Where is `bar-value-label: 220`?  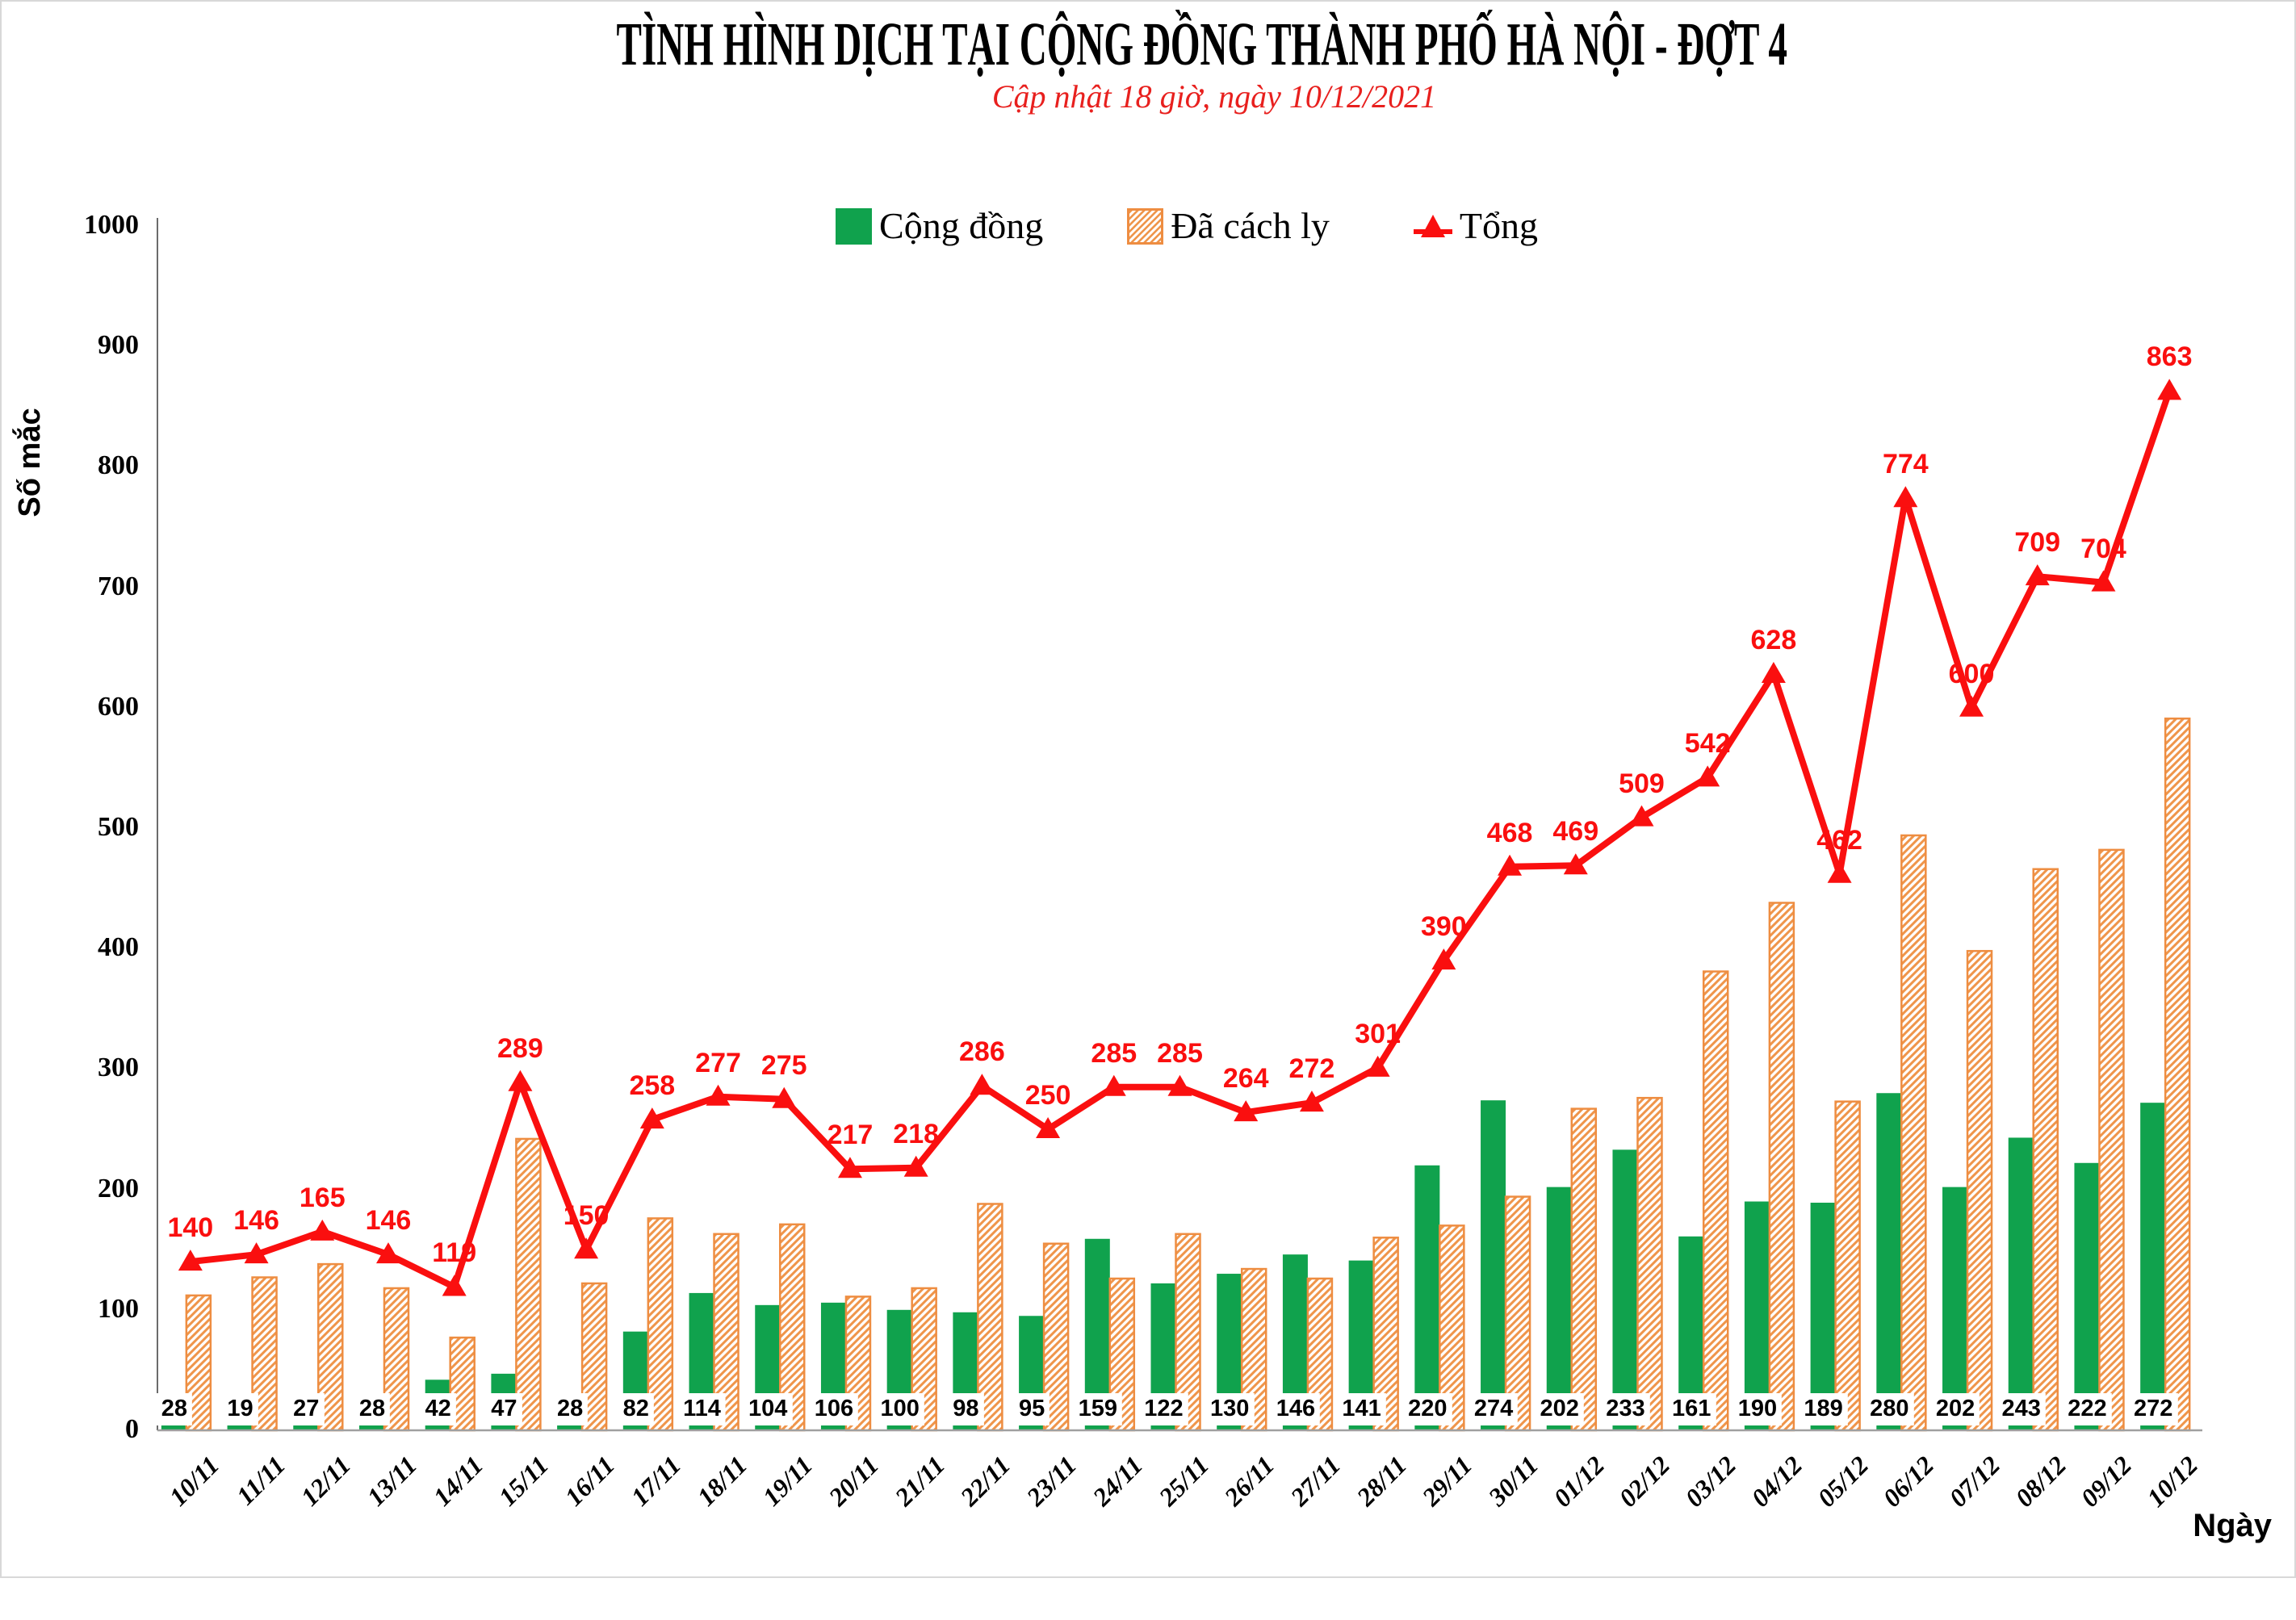
bar-value-label: 220 is located at coordinates (1427, 1409).